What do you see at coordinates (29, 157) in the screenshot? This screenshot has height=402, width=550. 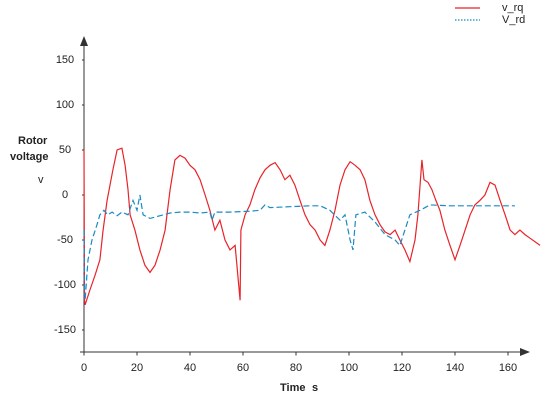 I see `y-label-line: voltage` at bounding box center [29, 157].